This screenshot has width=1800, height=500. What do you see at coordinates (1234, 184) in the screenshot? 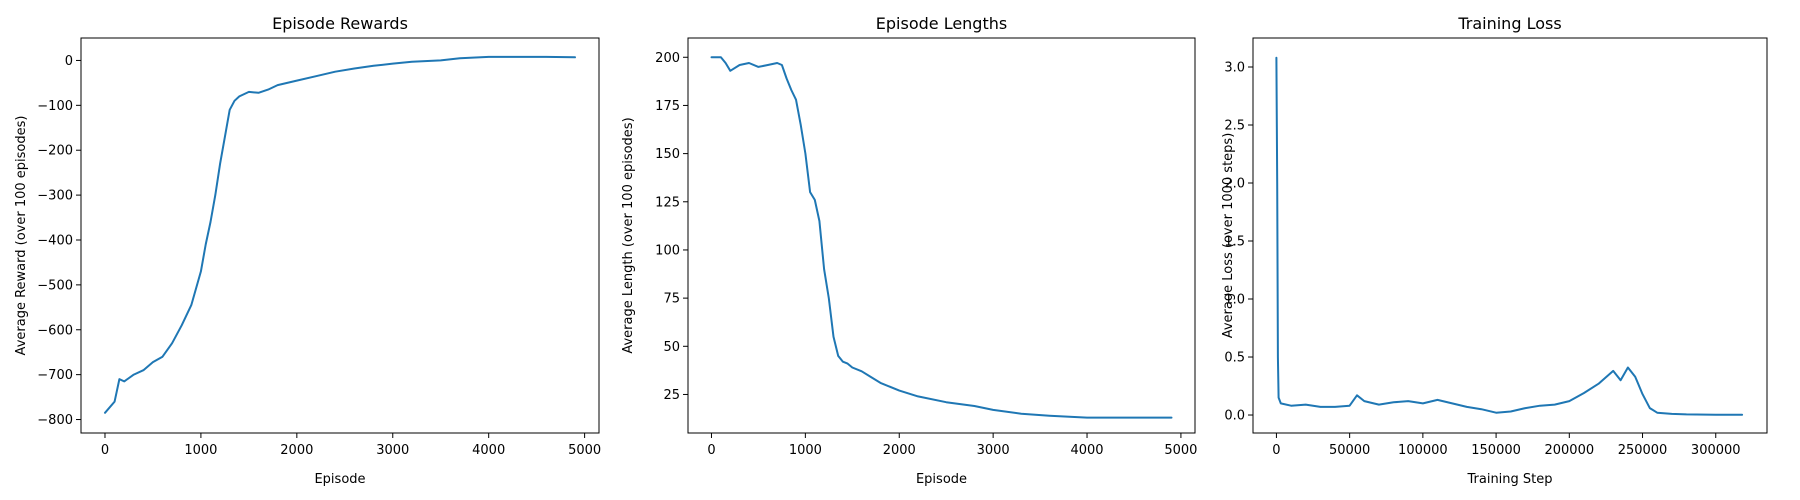
I see `y-tick-label: 2.0` at bounding box center [1234, 184].